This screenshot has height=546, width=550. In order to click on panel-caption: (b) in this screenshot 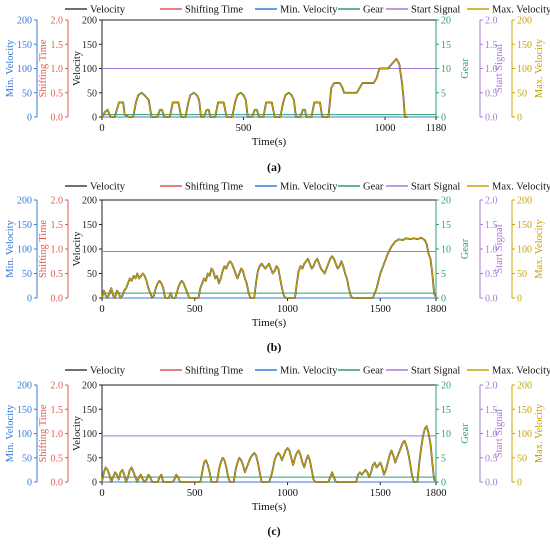, I will do `click(274, 347)`.